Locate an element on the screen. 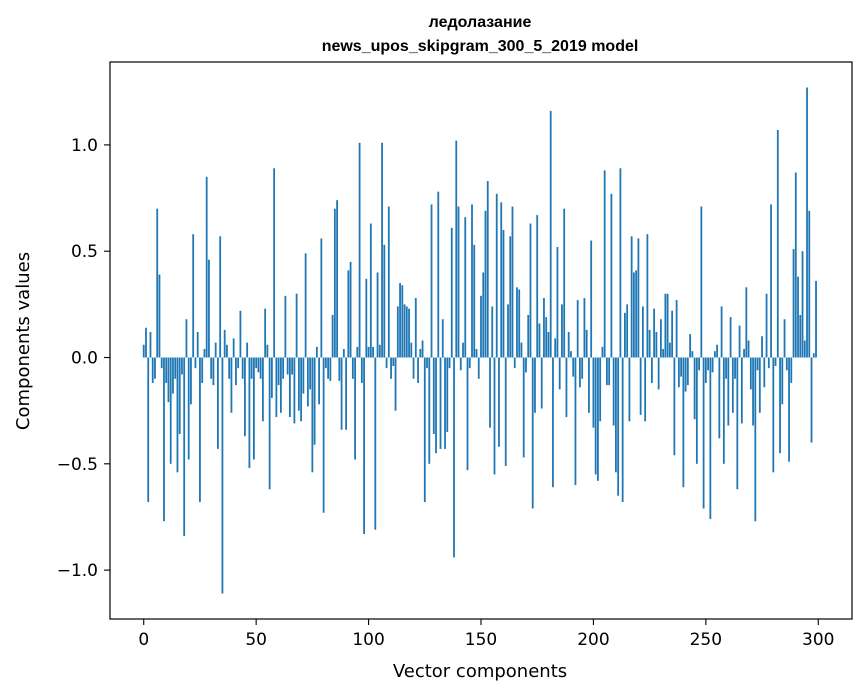 This screenshot has width=867, height=696. y-axis-label: Components values is located at coordinates (23, 341).